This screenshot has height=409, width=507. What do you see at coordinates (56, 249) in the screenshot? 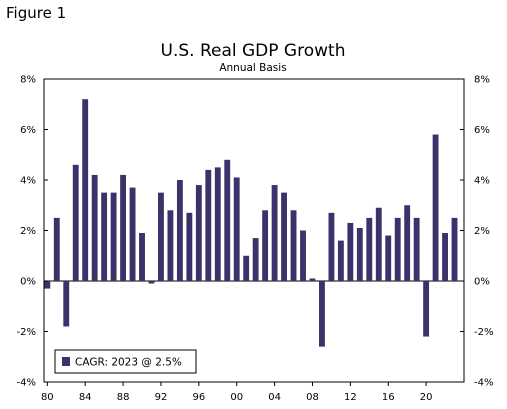
I see `bar-1981` at bounding box center [56, 249].